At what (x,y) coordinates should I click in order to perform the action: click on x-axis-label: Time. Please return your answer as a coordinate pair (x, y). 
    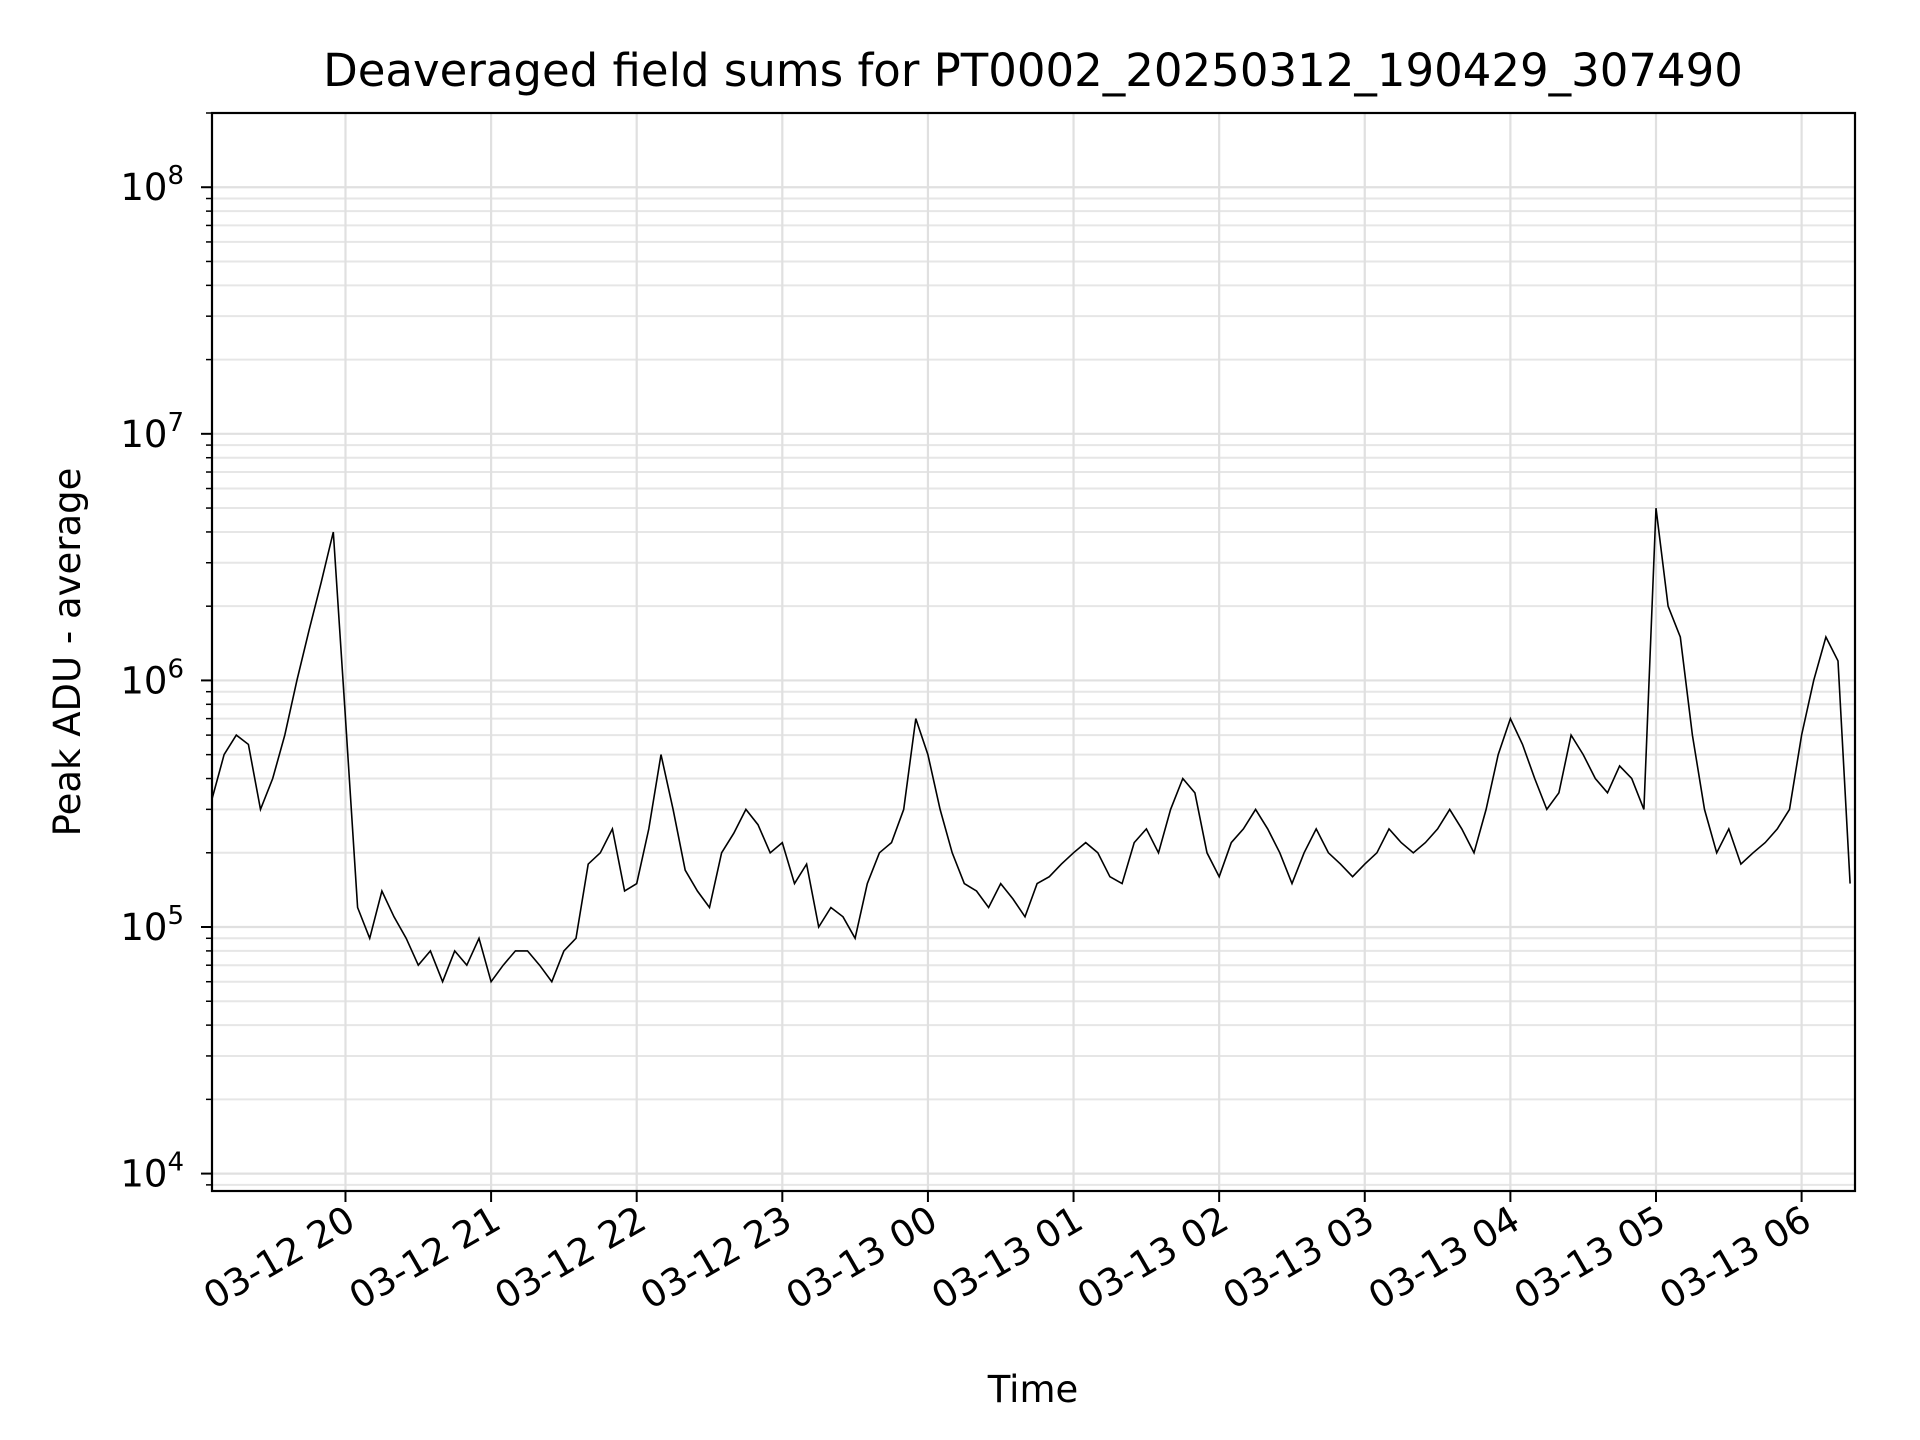
    Looking at the image, I should click on (1033, 1389).